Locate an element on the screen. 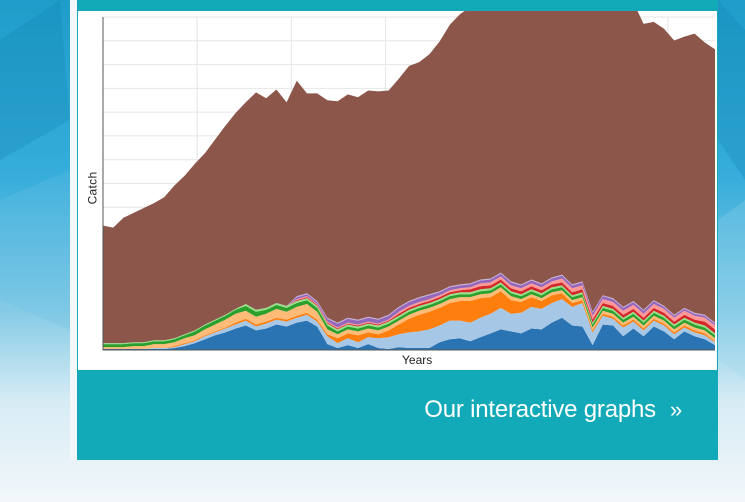 Image resolution: width=745 pixels, height=502 pixels. interactive-graphs-link: Our interactive graphs » is located at coordinates (553, 410).